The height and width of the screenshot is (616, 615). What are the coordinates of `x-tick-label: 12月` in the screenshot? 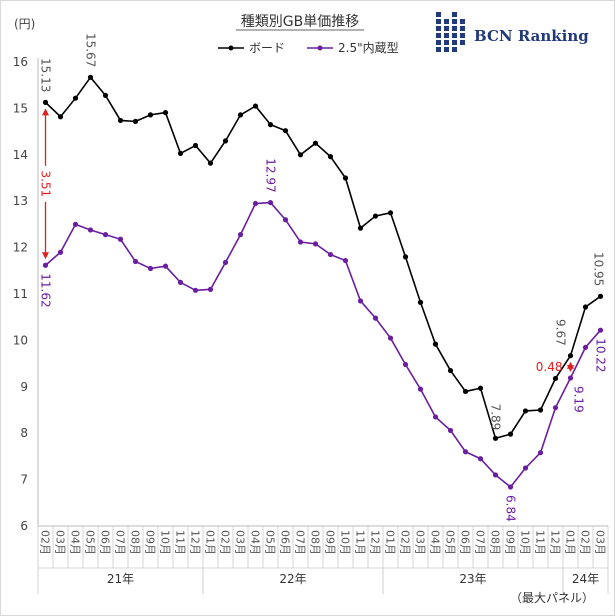 It's located at (555, 542).